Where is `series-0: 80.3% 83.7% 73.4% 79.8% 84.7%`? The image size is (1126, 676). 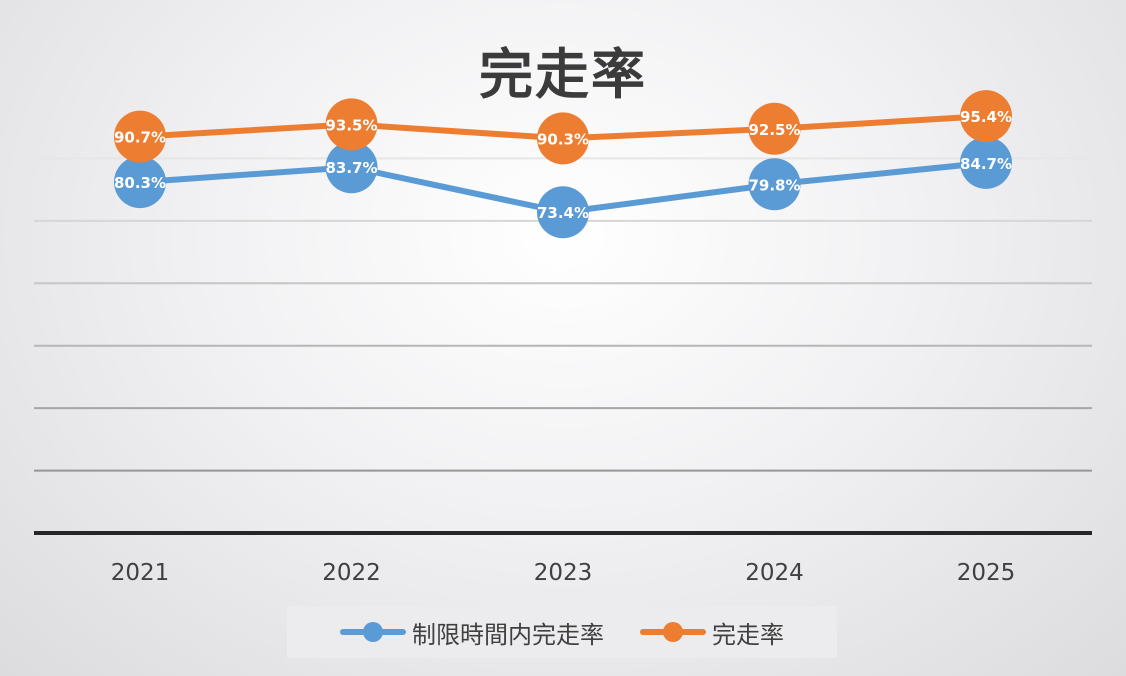
series-0: 80.3% 83.7% 73.4% 79.8% 84.7% is located at coordinates (563, 187).